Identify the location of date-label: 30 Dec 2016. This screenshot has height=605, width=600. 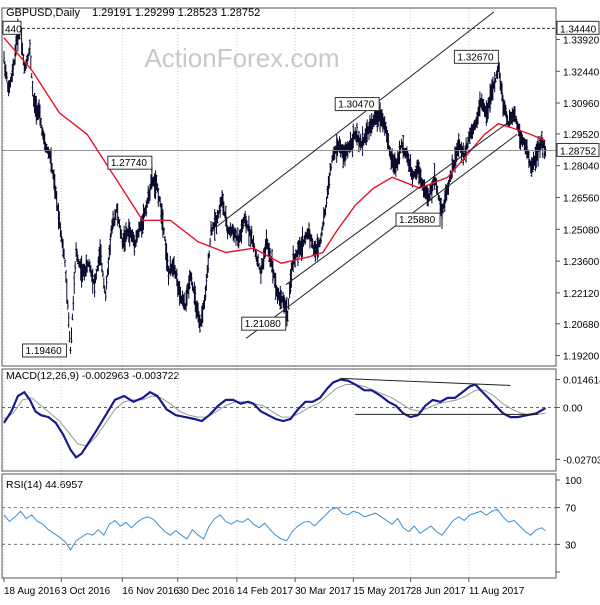
(206, 591).